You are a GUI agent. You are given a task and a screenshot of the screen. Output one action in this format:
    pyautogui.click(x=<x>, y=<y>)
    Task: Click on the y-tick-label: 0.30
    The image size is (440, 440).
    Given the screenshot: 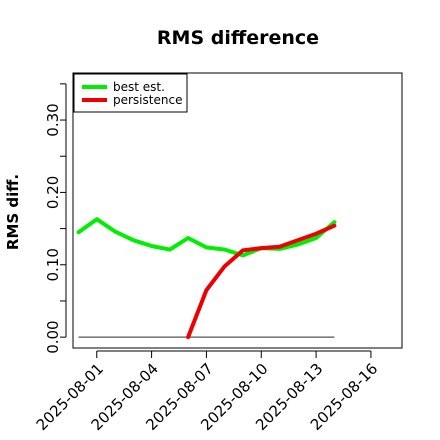 What is the action you would take?
    pyautogui.click(x=53, y=119)
    